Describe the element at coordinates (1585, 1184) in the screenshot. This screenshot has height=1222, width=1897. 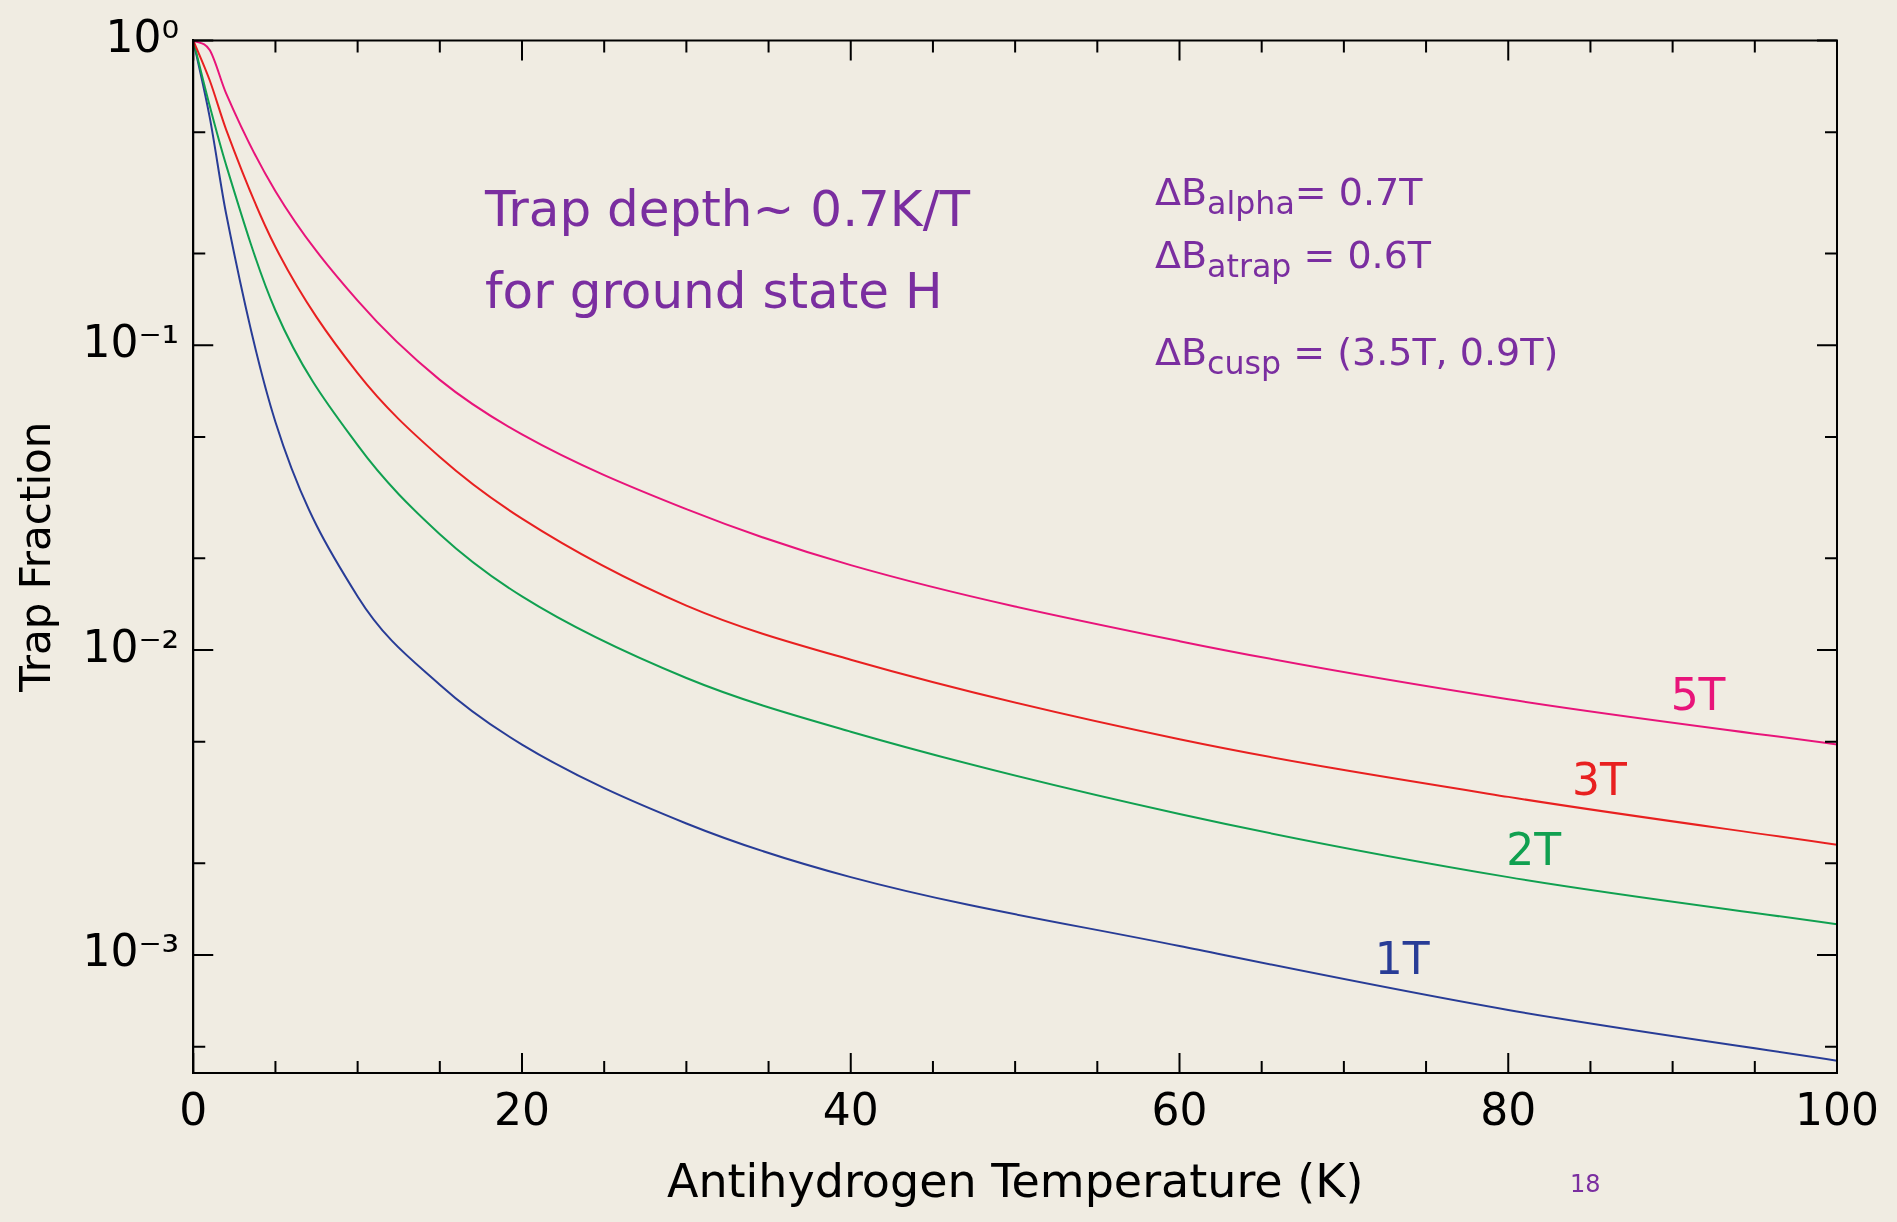
I see `text: 18` at that location.